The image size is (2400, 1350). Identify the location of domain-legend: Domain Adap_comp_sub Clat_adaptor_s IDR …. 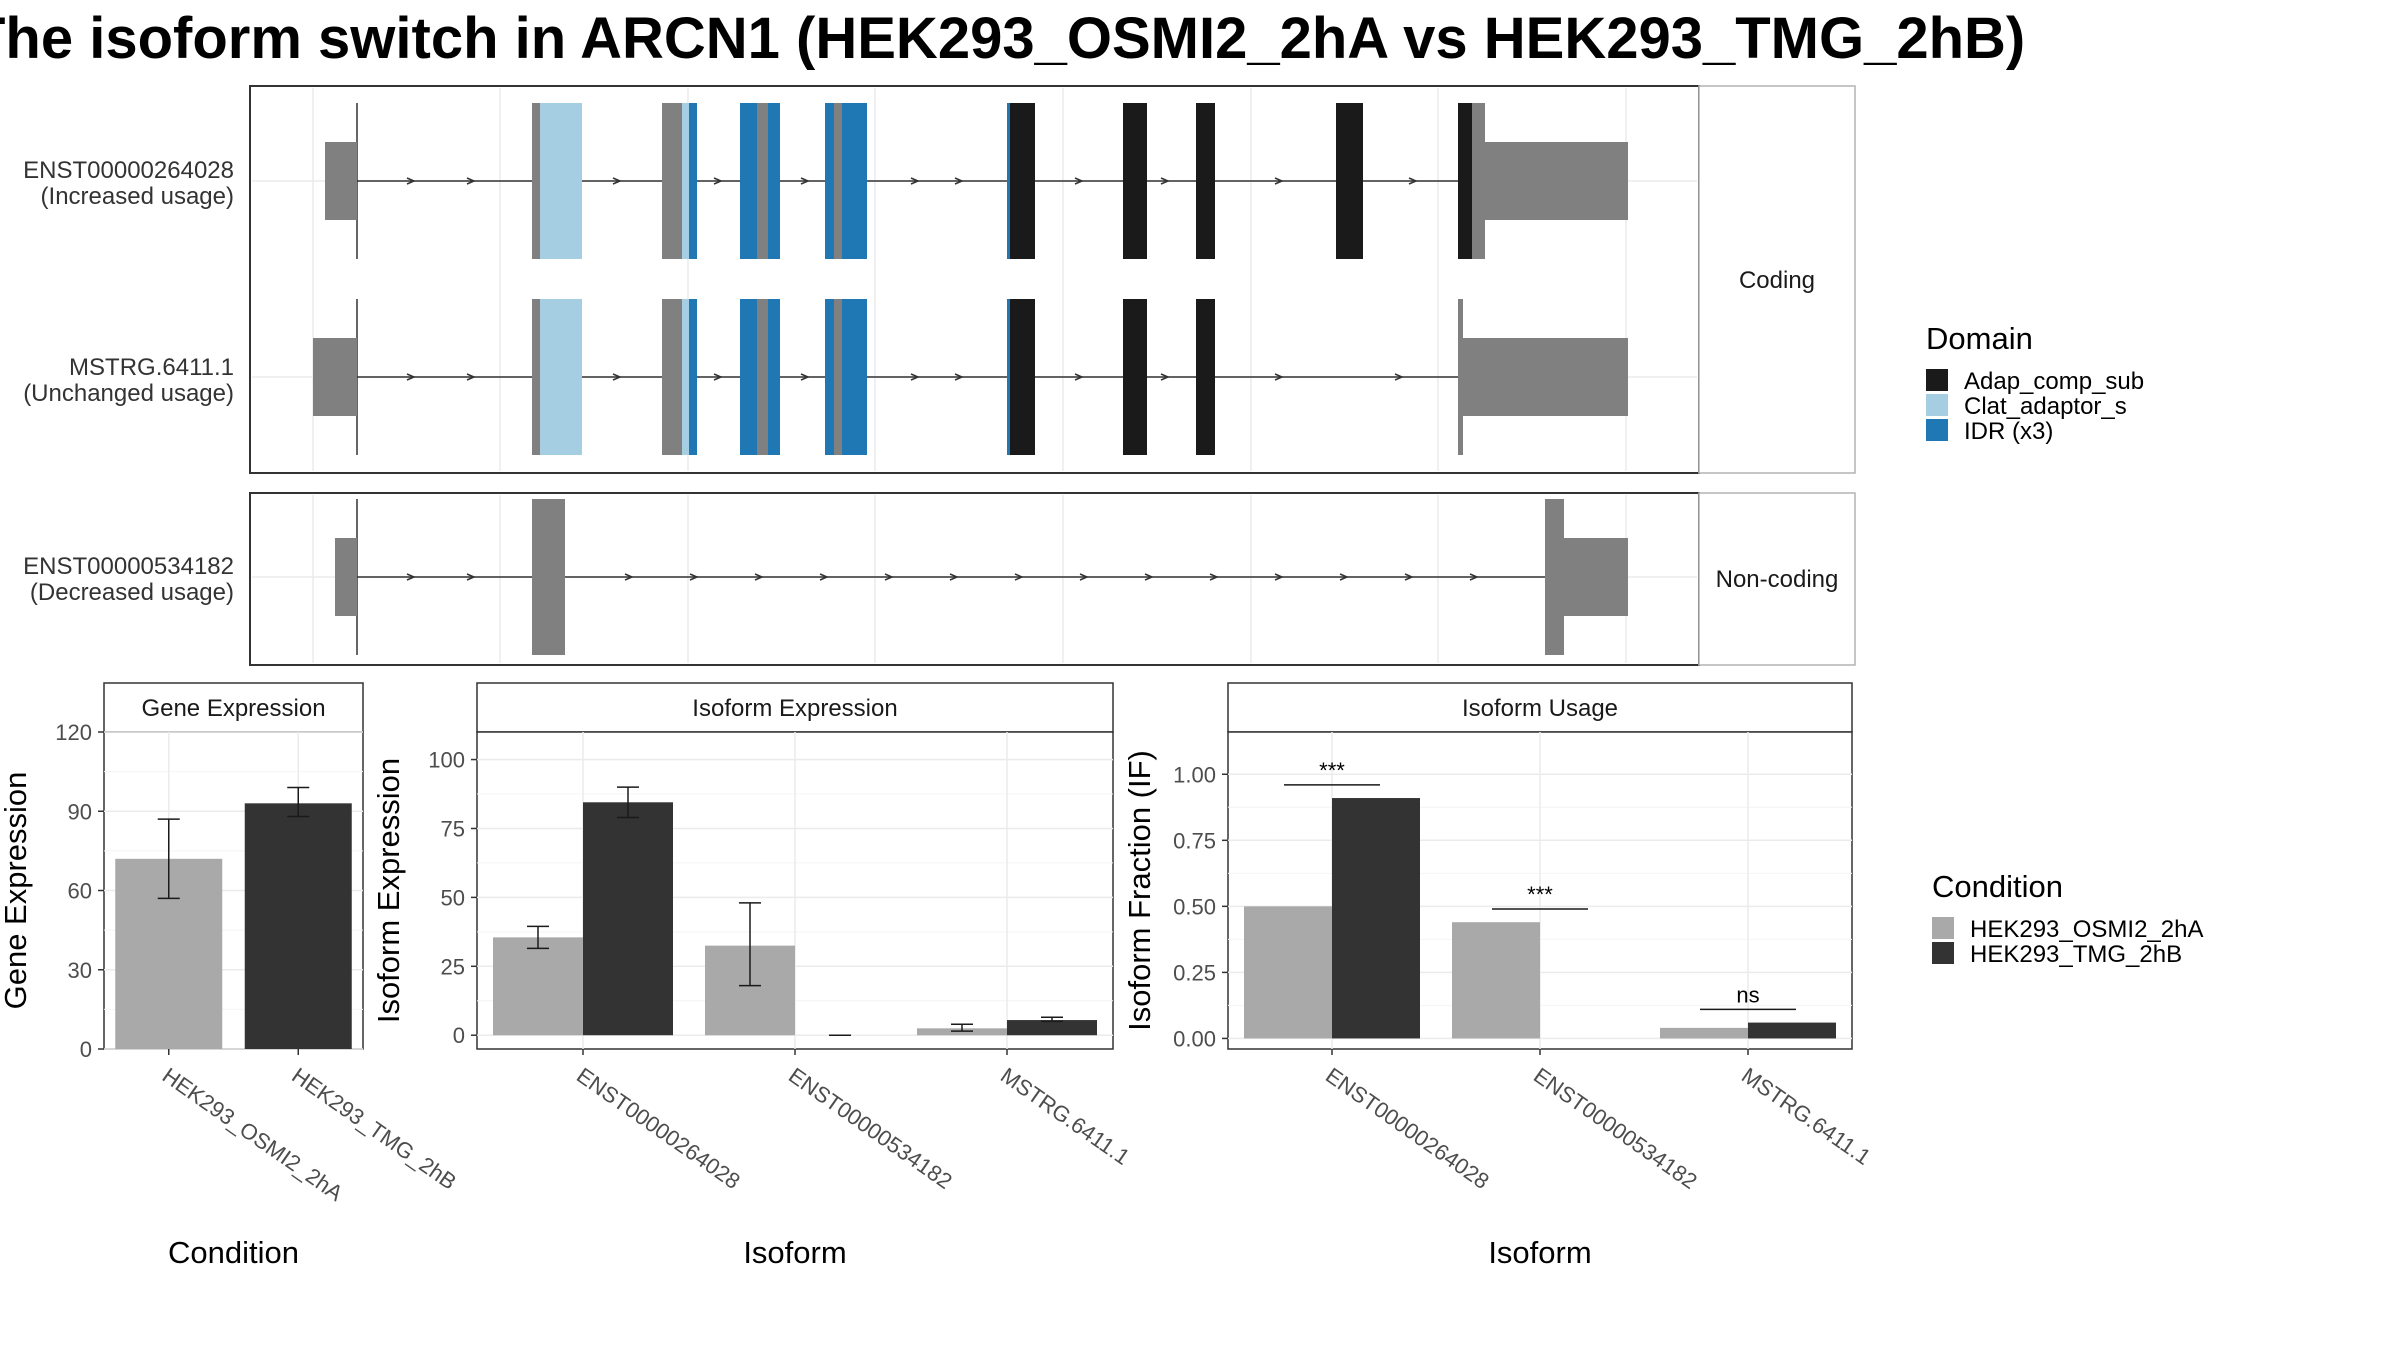
(2035, 383).